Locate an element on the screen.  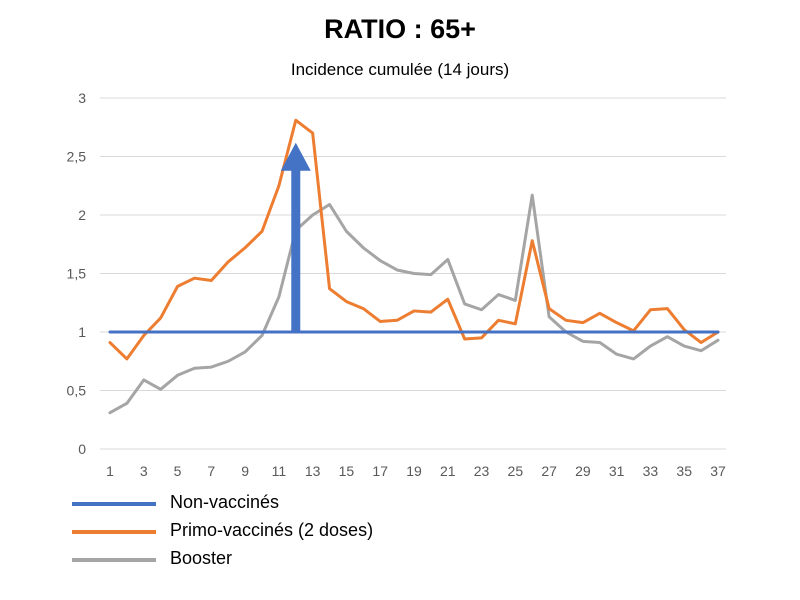
x-tick-label: 27 is located at coordinates (549, 471).